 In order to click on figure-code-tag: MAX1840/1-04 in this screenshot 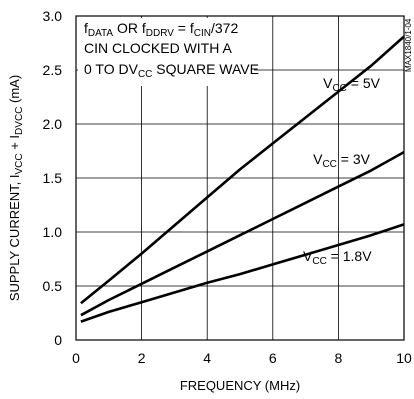, I will do `click(408, 45)`.